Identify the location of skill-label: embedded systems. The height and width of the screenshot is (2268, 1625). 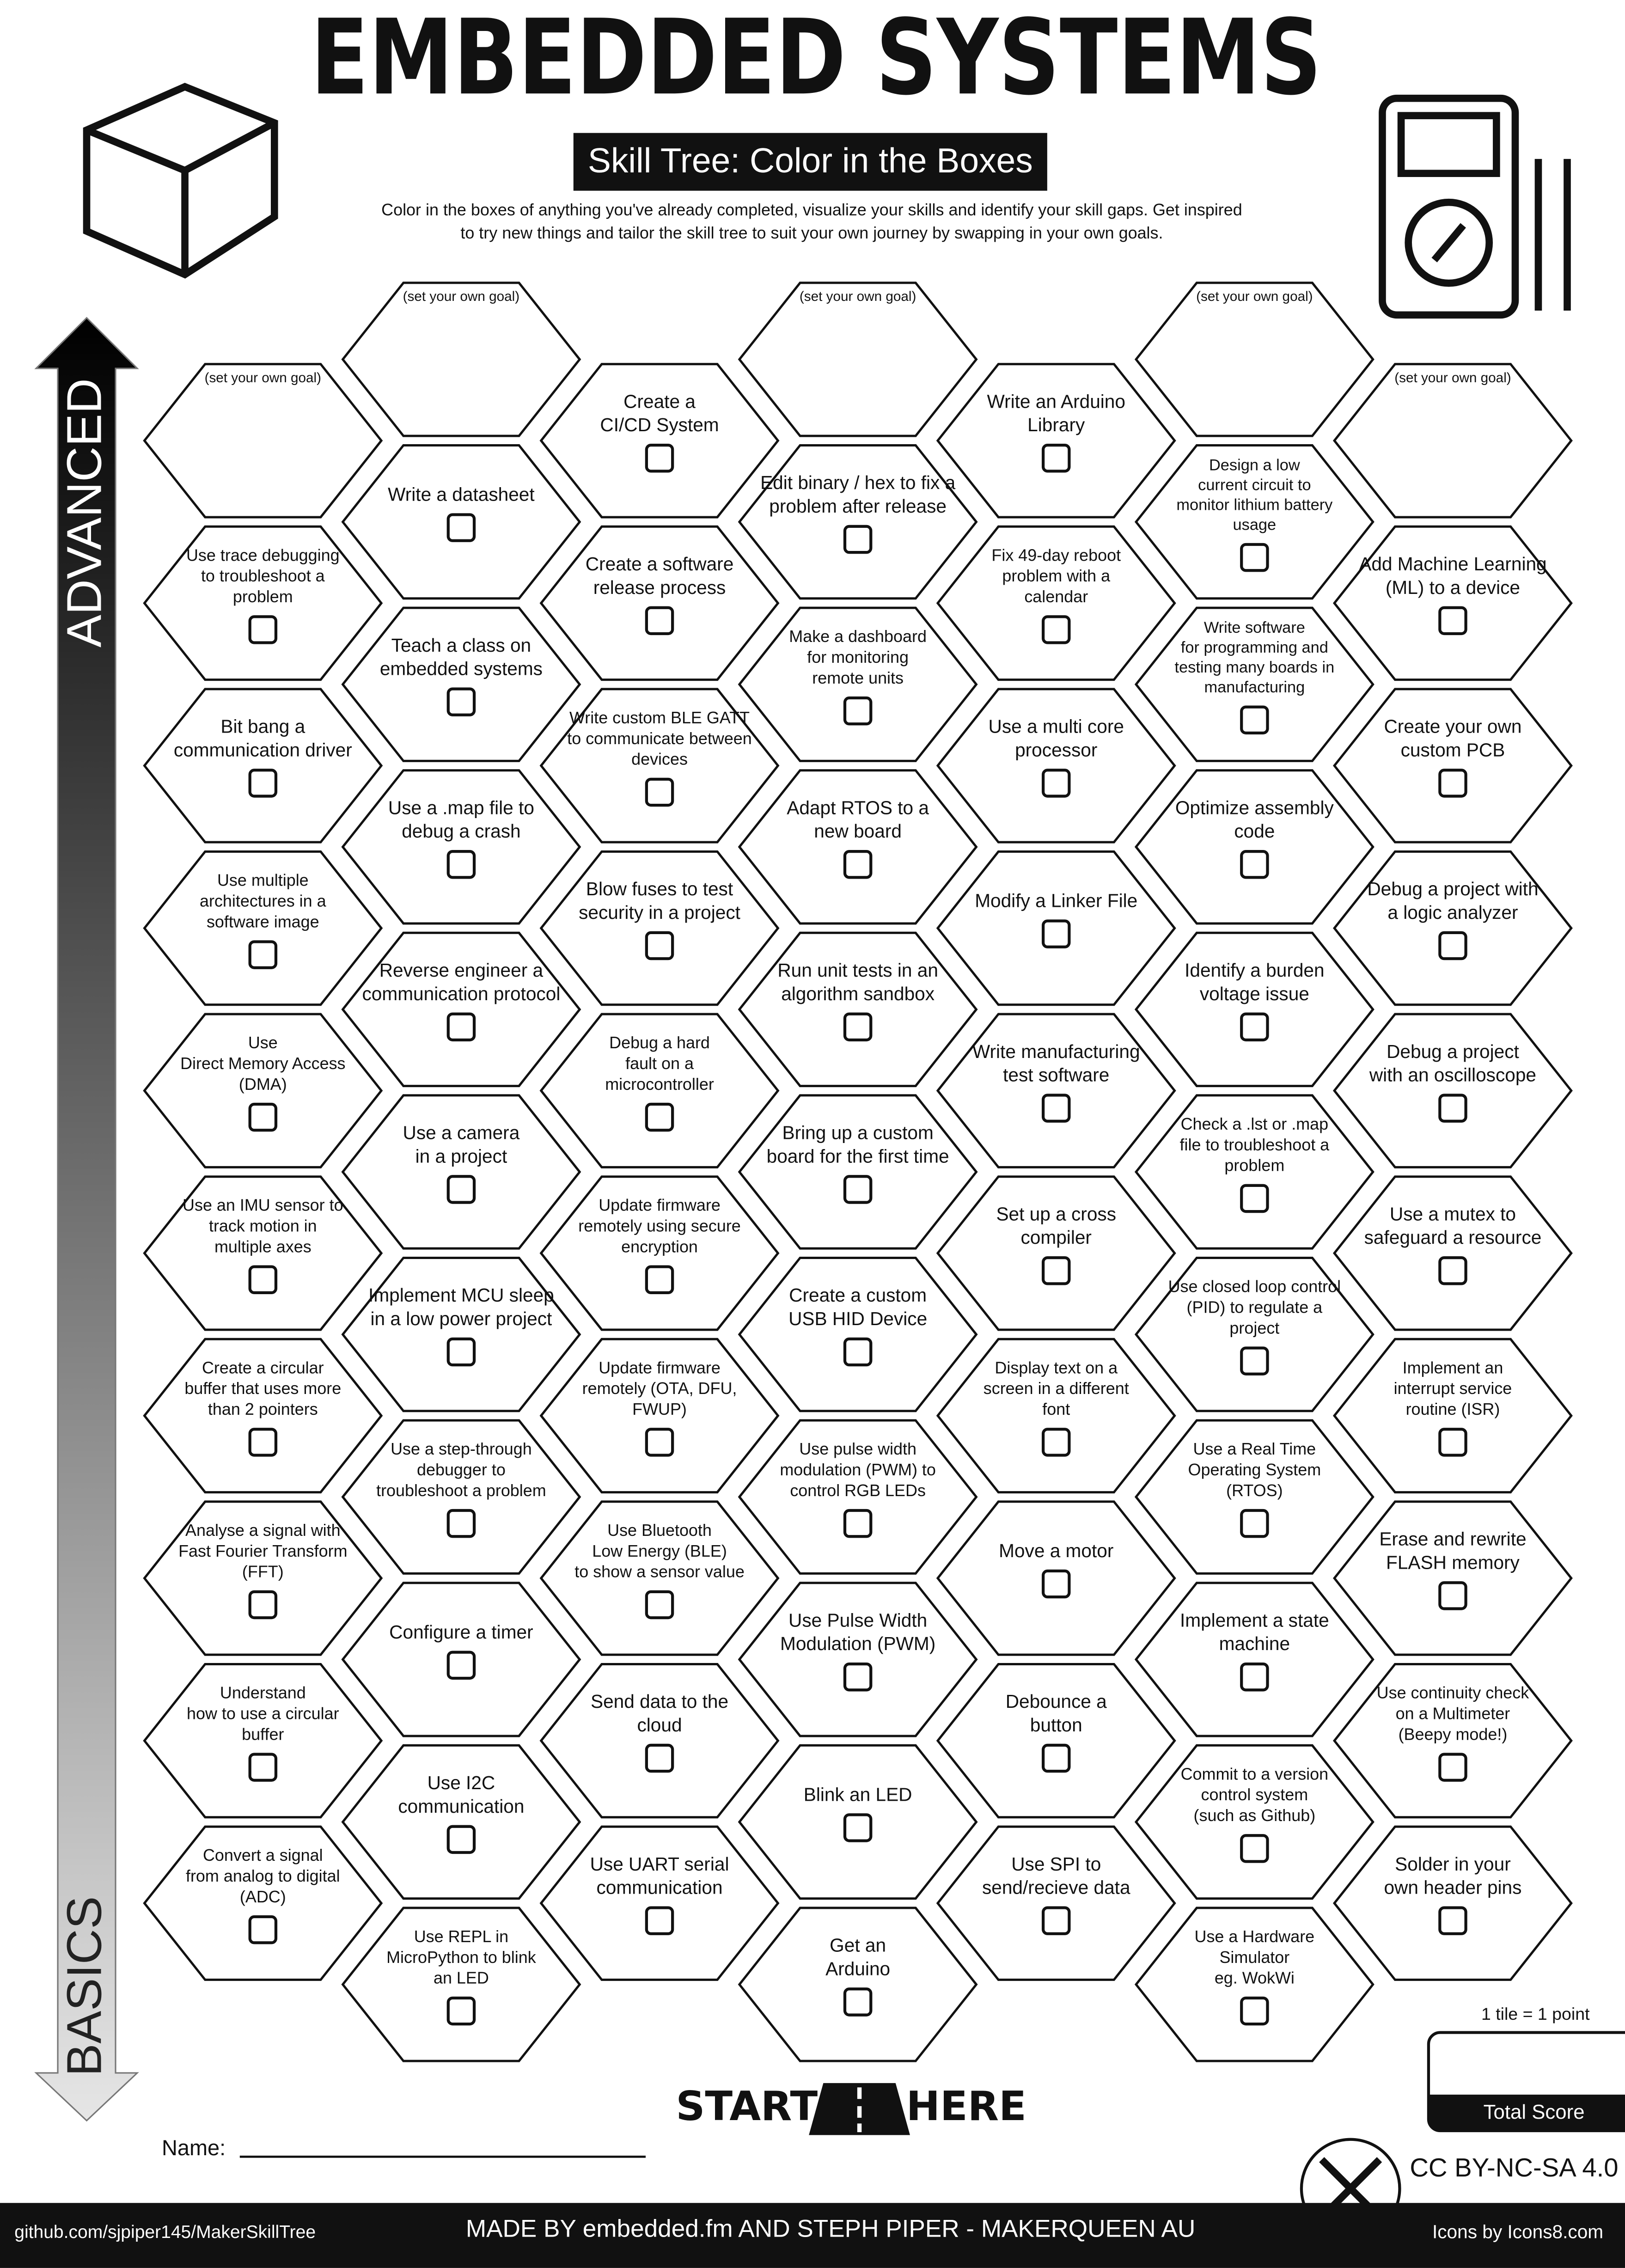
(462, 668).